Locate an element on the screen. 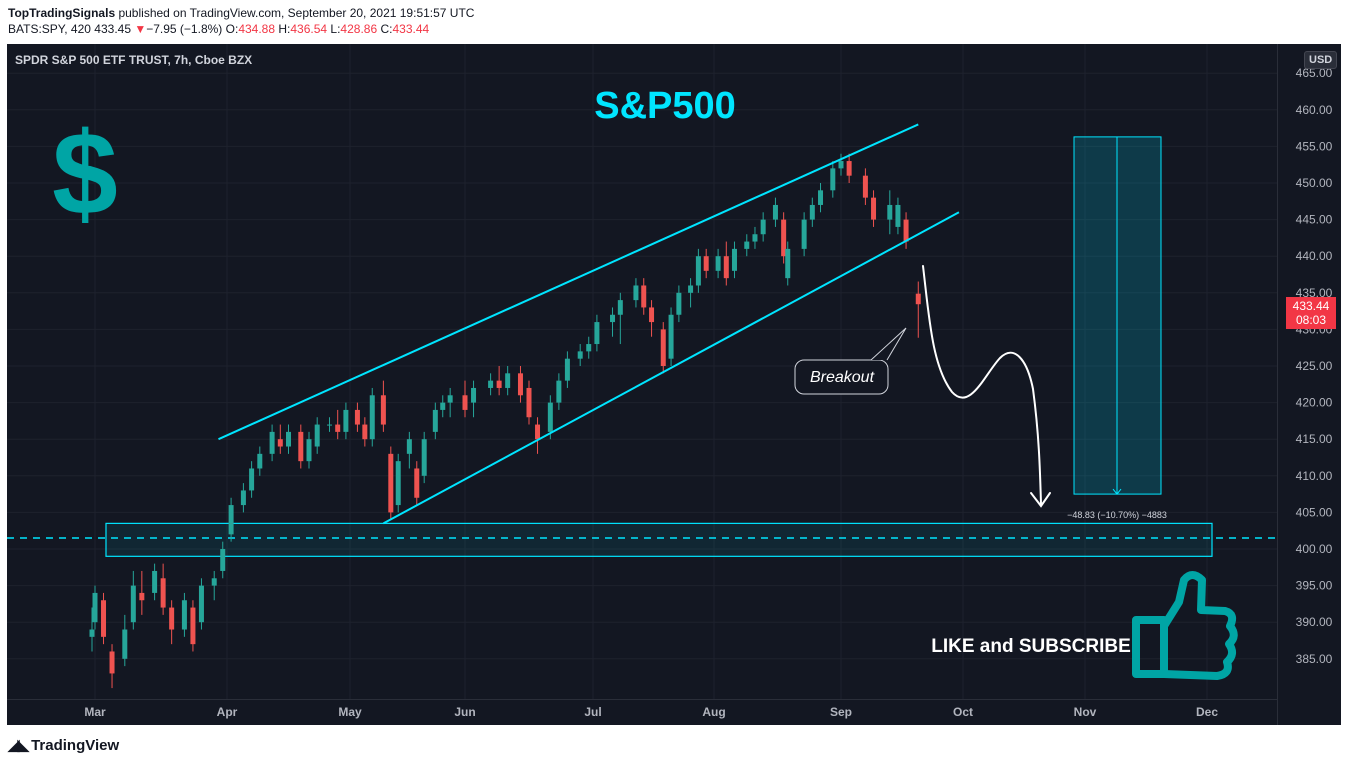  price-axis-label: 455.00 is located at coordinates (1314, 146).